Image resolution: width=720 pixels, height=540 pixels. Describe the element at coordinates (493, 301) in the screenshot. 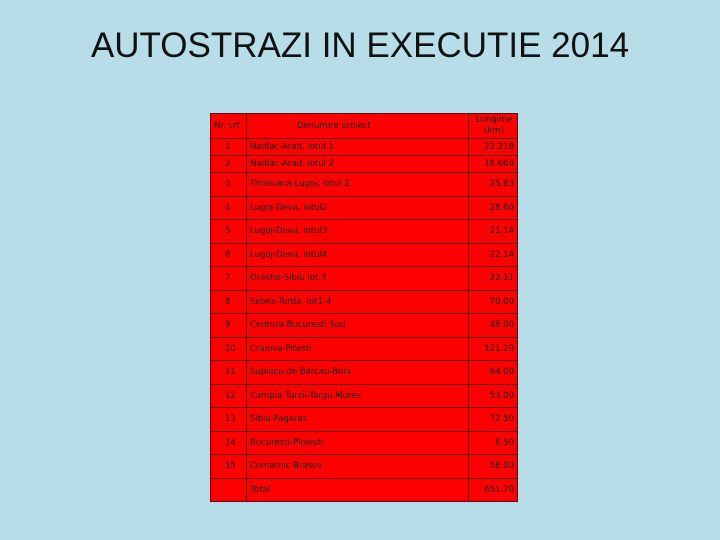

I see `table-cell: 70.00` at that location.